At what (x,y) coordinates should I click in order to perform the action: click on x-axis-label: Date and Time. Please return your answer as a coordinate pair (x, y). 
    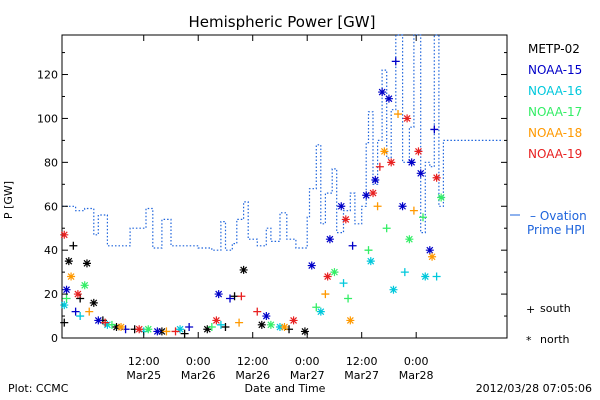
    Looking at the image, I should click on (285, 388).